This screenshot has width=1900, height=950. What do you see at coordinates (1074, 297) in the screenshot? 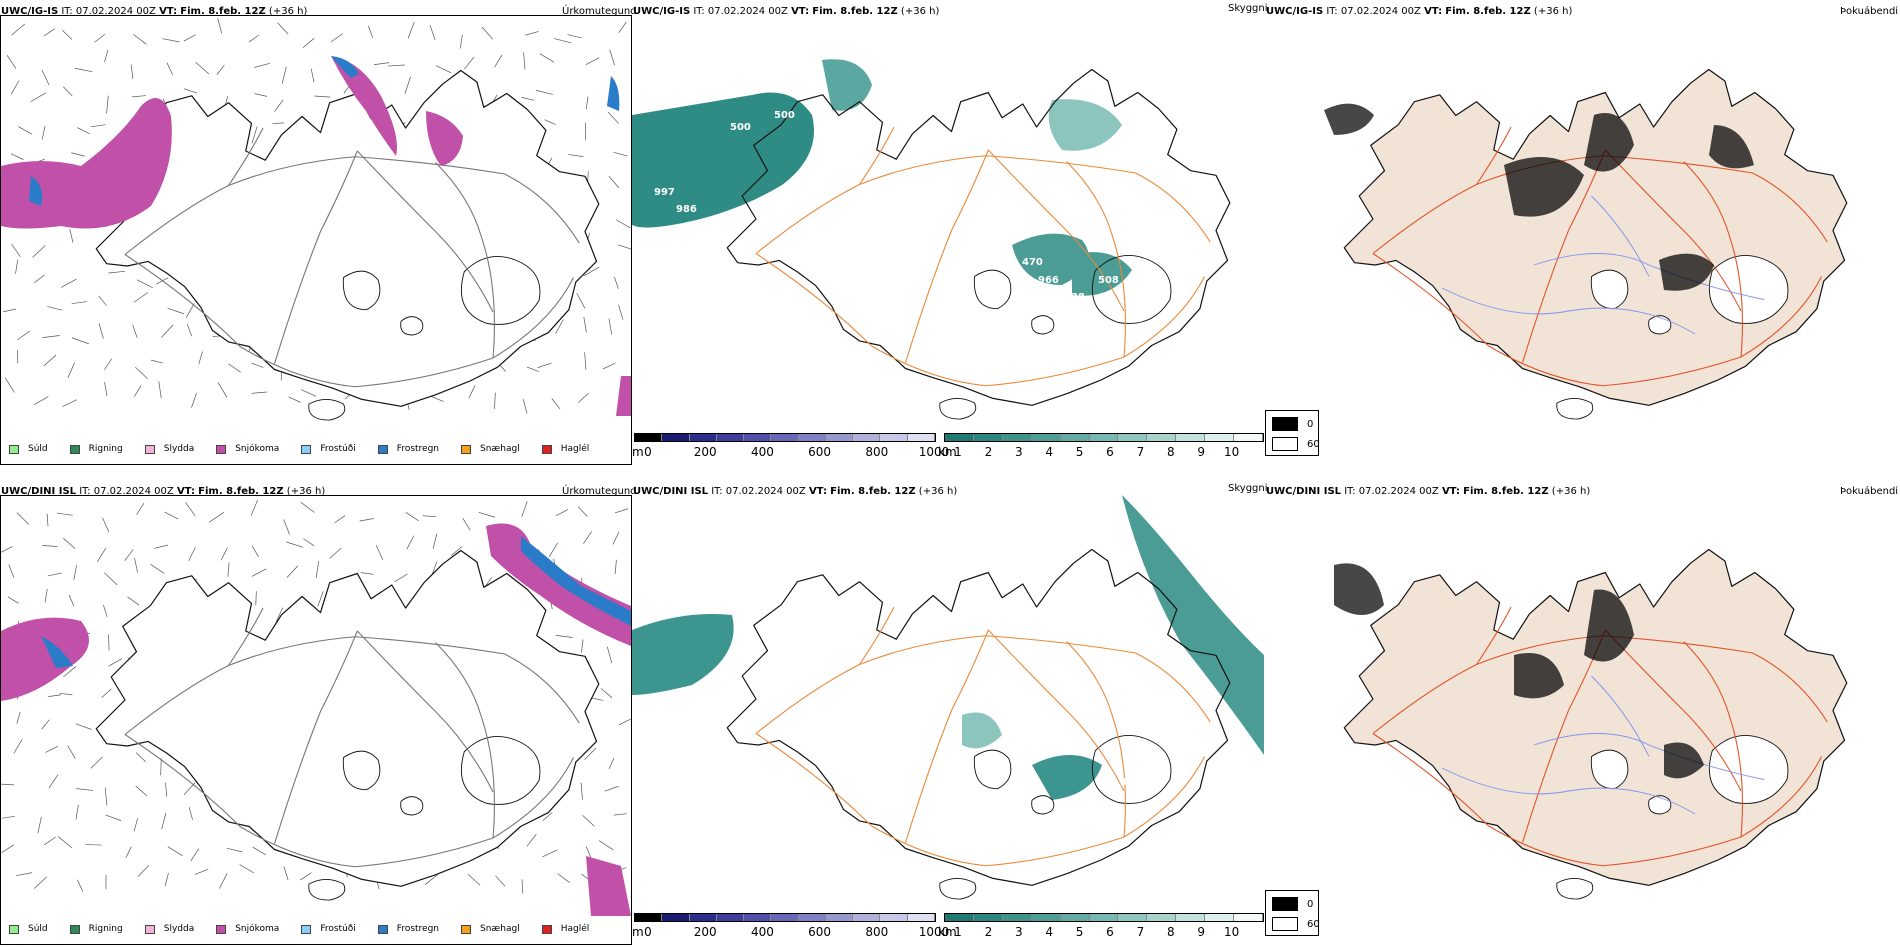
I see `ceiling-label: 628` at bounding box center [1074, 297].